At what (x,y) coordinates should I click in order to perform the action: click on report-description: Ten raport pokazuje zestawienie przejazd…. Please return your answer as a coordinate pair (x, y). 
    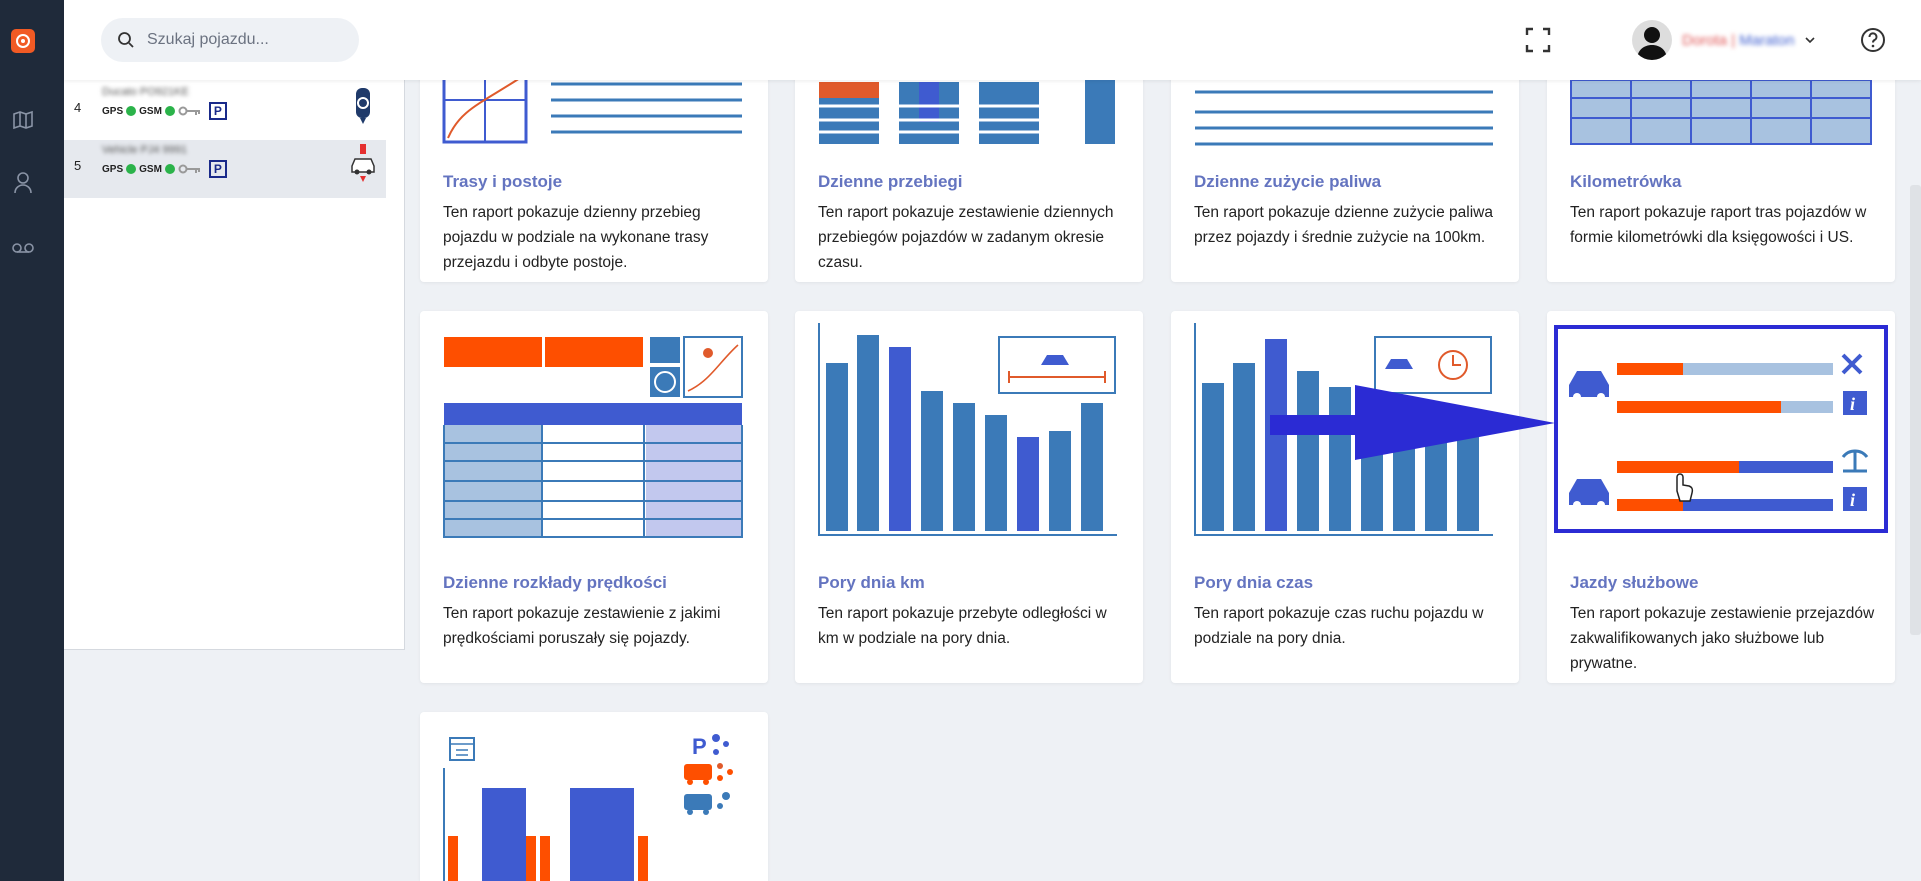
    Looking at the image, I should click on (1722, 638).